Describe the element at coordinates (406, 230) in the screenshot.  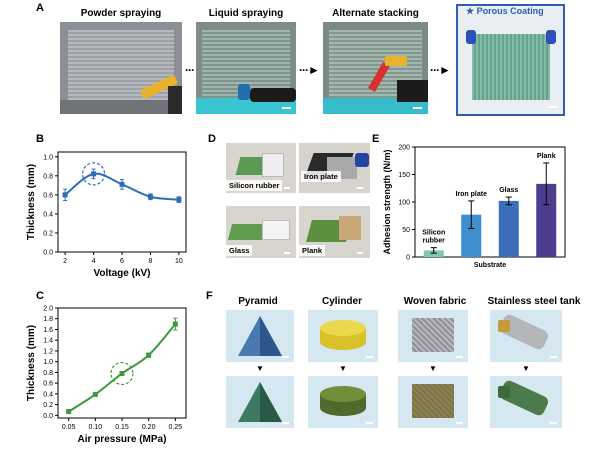
I see `y-tick-label: 50` at that location.